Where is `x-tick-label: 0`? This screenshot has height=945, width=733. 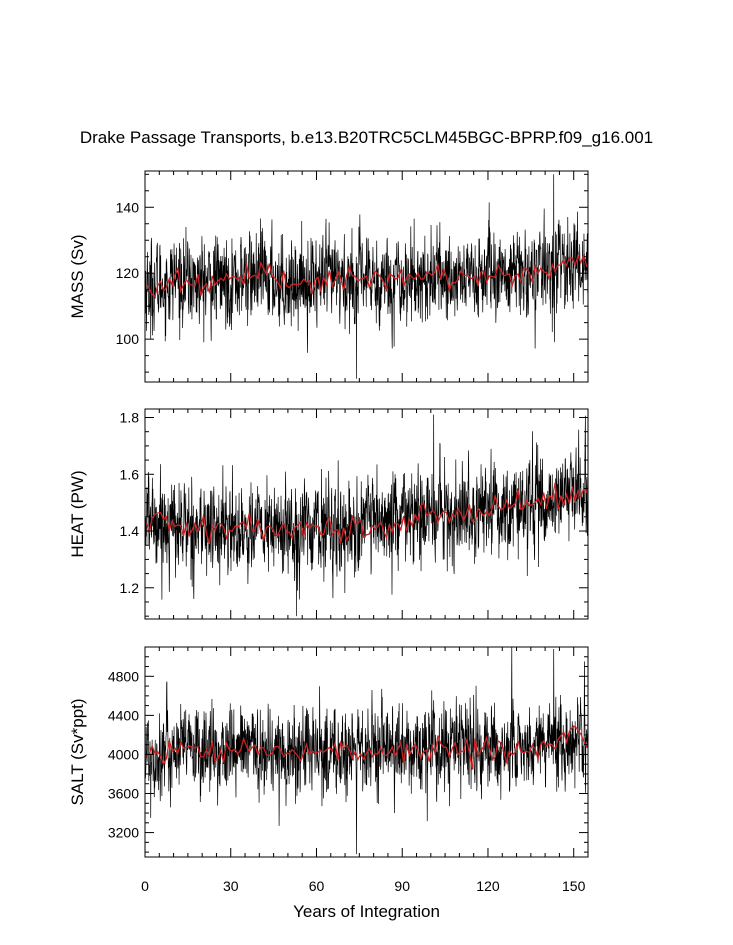
x-tick-label: 0 is located at coordinates (145, 886).